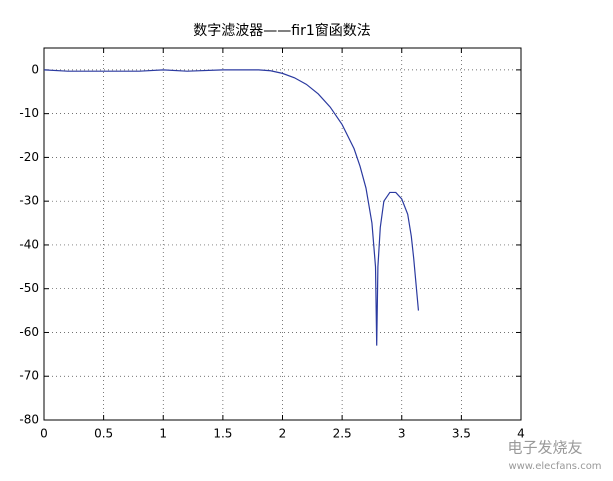  I want to click on y-tick-label: -20, so click(29, 157).